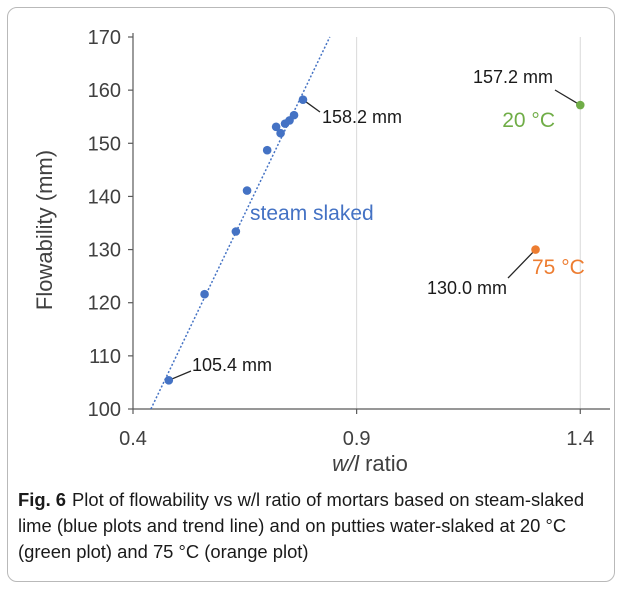 Image resolution: width=625 pixels, height=590 pixels. Describe the element at coordinates (104, 91) in the screenshot. I see `y-tick-label: 160` at that location.